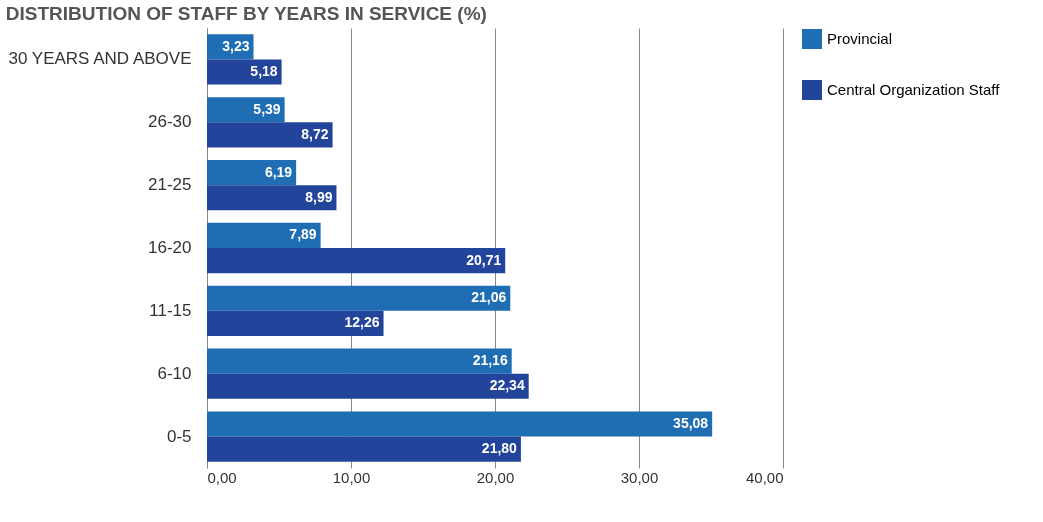 The height and width of the screenshot is (522, 1043). What do you see at coordinates (179, 436) in the screenshot?
I see `y-tick-label: 0-5` at bounding box center [179, 436].